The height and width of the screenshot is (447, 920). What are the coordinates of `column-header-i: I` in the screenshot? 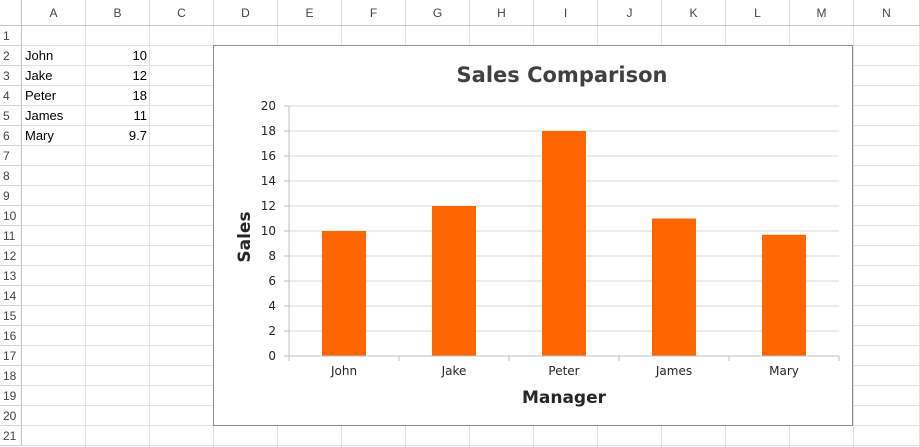 It's located at (566, 13).